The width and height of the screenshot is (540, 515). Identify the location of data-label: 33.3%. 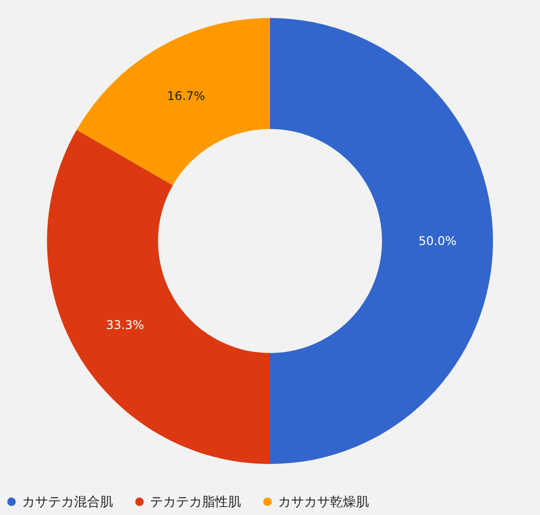
(125, 325).